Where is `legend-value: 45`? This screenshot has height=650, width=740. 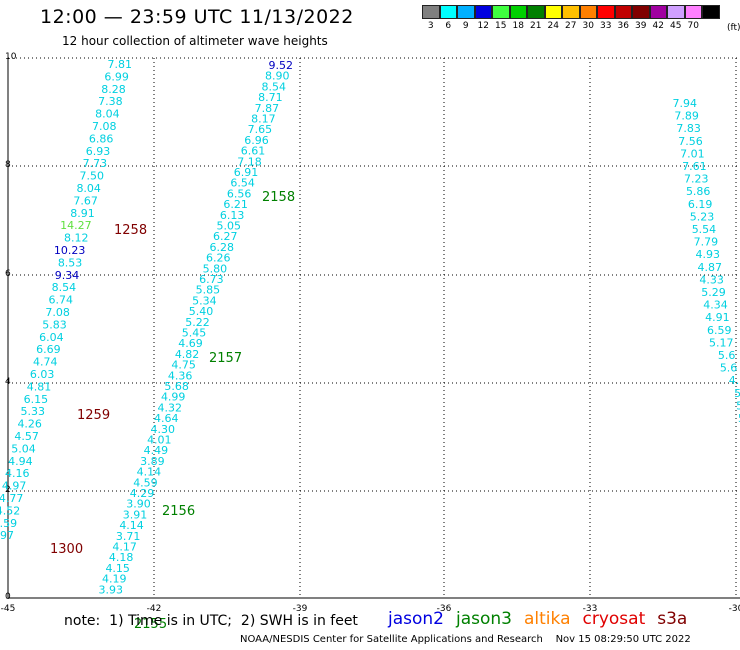
legend-value: 45 is located at coordinates (676, 26).